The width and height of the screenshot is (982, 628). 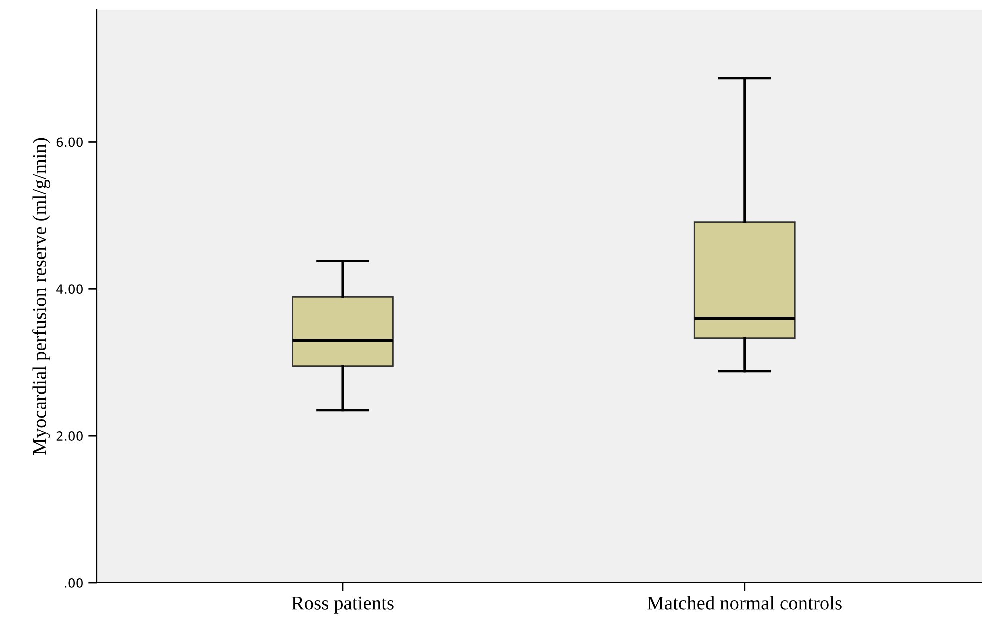 I want to click on y-tick-label: 2.00, so click(x=69, y=437).